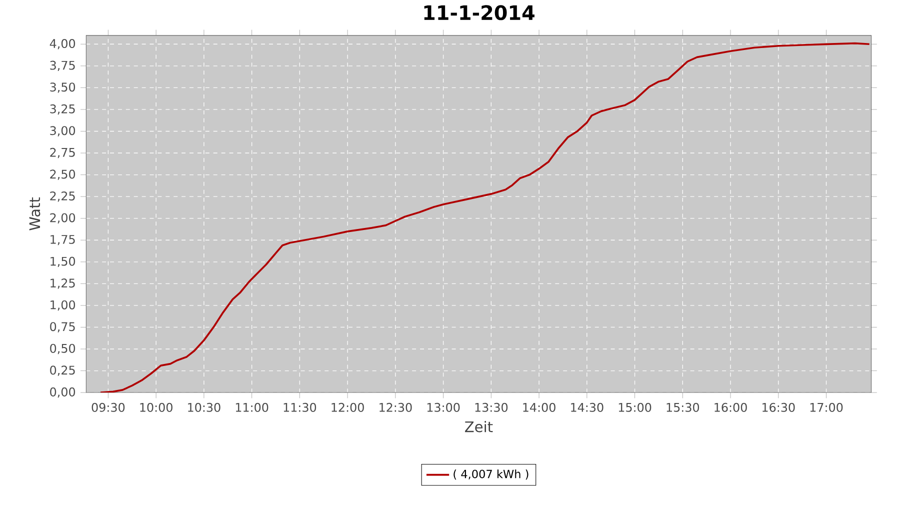 The width and height of the screenshot is (900, 507). I want to click on x-tick-label: 12:30, so click(396, 407).